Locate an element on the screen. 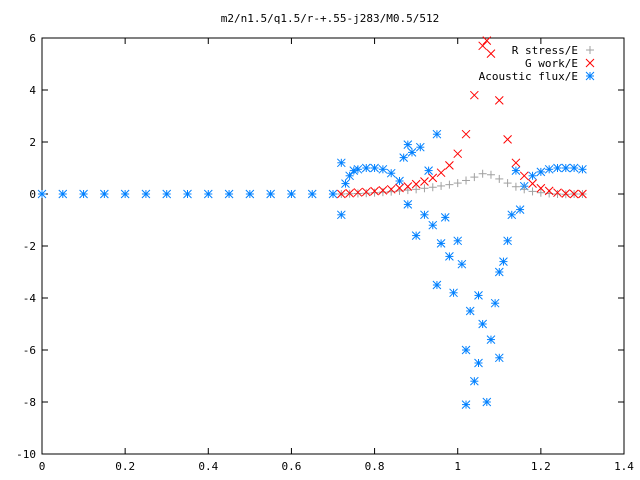 This screenshot has width=640, height=480. x-tick-label: 0.2 is located at coordinates (125, 466).